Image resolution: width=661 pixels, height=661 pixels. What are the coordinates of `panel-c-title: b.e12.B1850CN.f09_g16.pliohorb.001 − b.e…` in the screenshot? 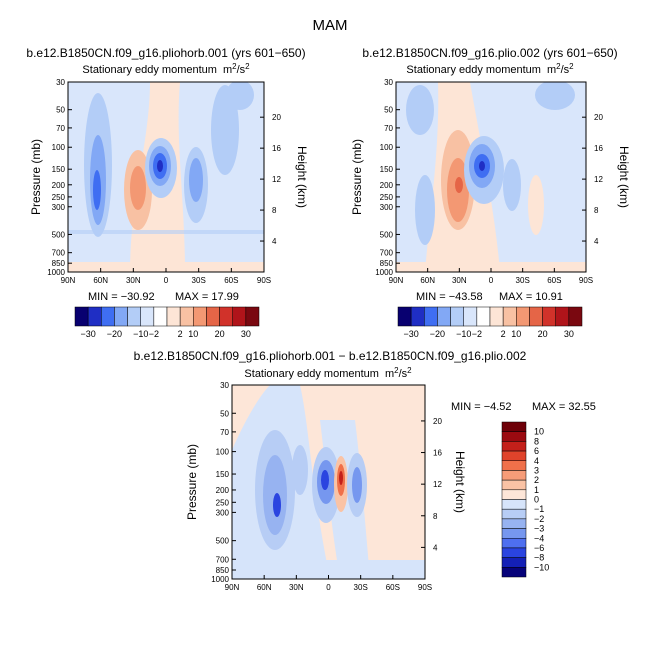 It's located at (330, 356).